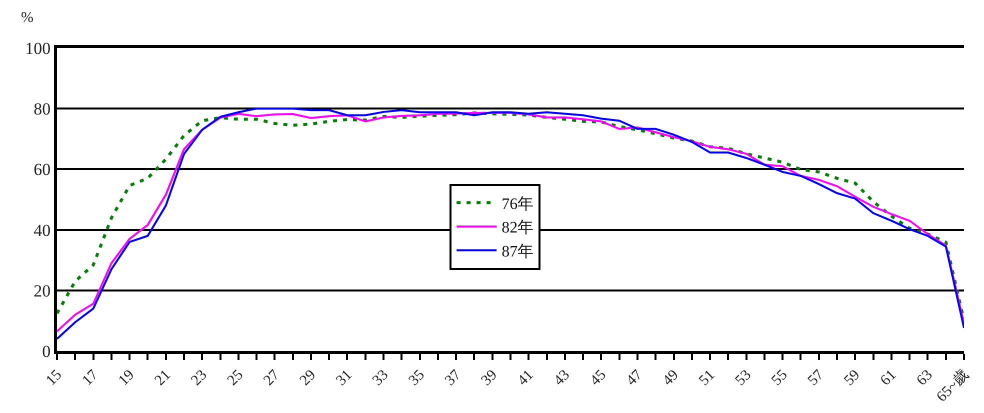 This screenshot has width=984, height=413. I want to click on x-tick-label: 17, so click(90, 377).